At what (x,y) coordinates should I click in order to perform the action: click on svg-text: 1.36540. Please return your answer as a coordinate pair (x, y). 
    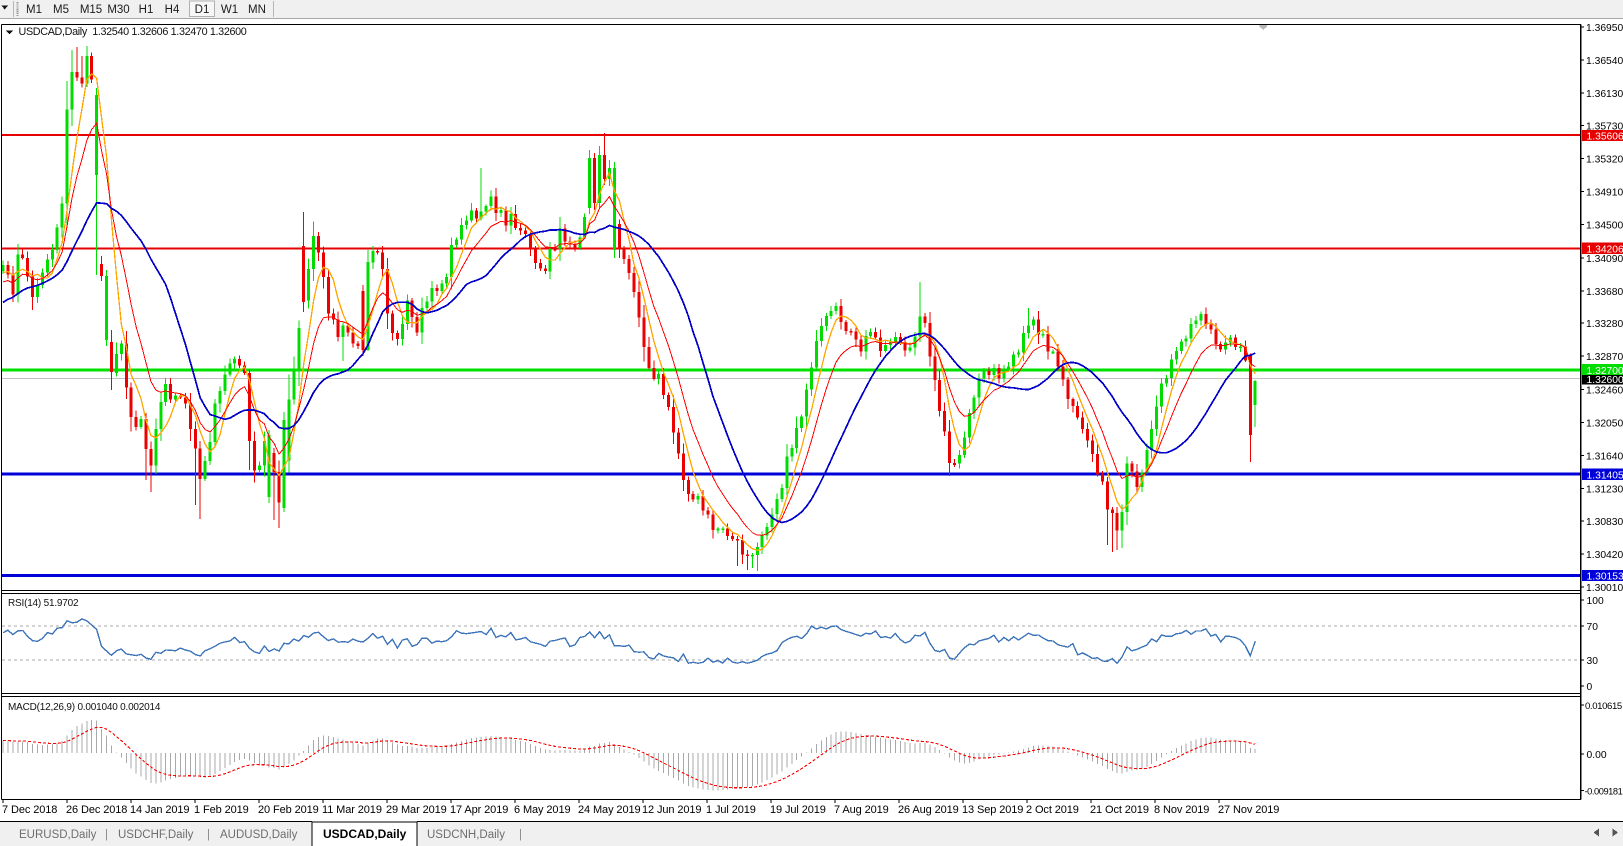
    Looking at the image, I should click on (1604, 61).